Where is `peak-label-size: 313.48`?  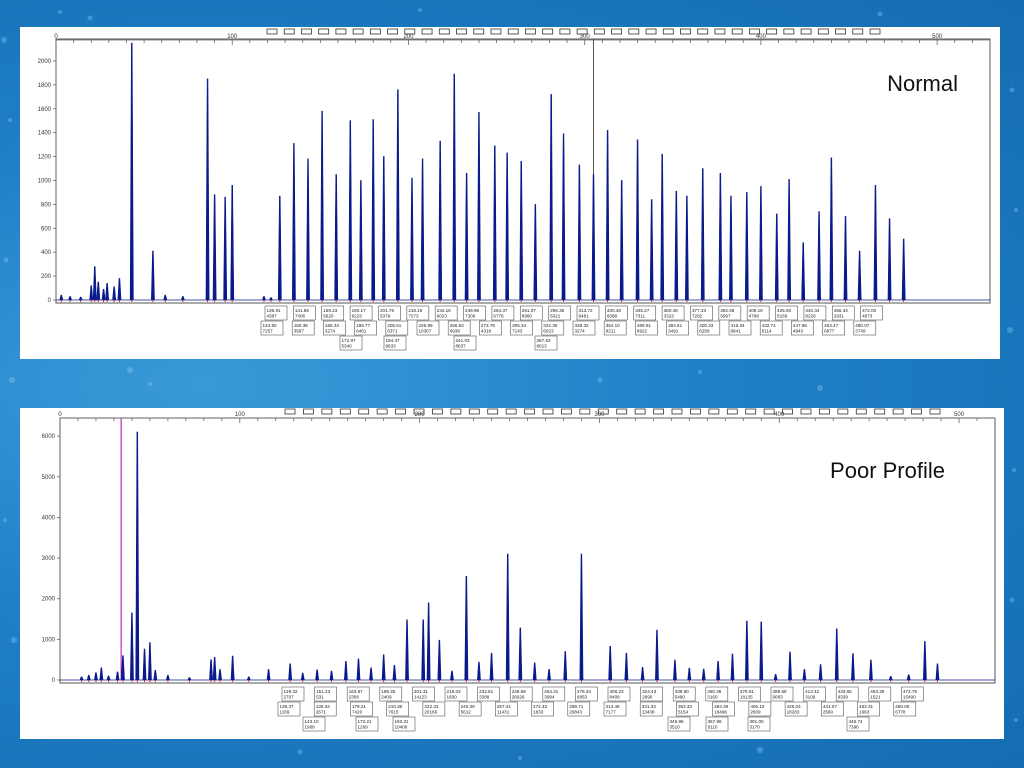 peak-label-size: 313.48 is located at coordinates (613, 706).